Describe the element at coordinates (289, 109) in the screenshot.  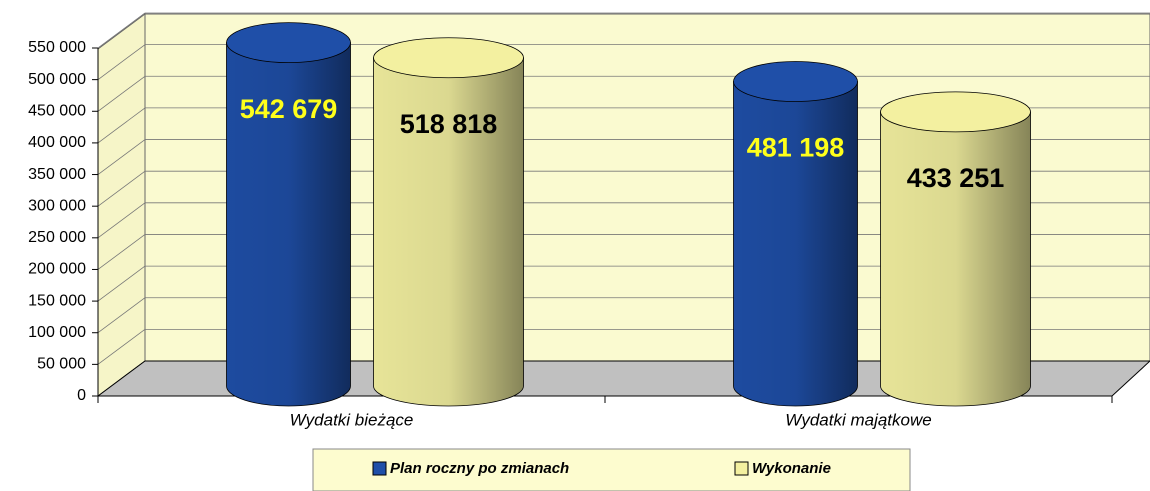
I see `value-label: 542 679` at that location.